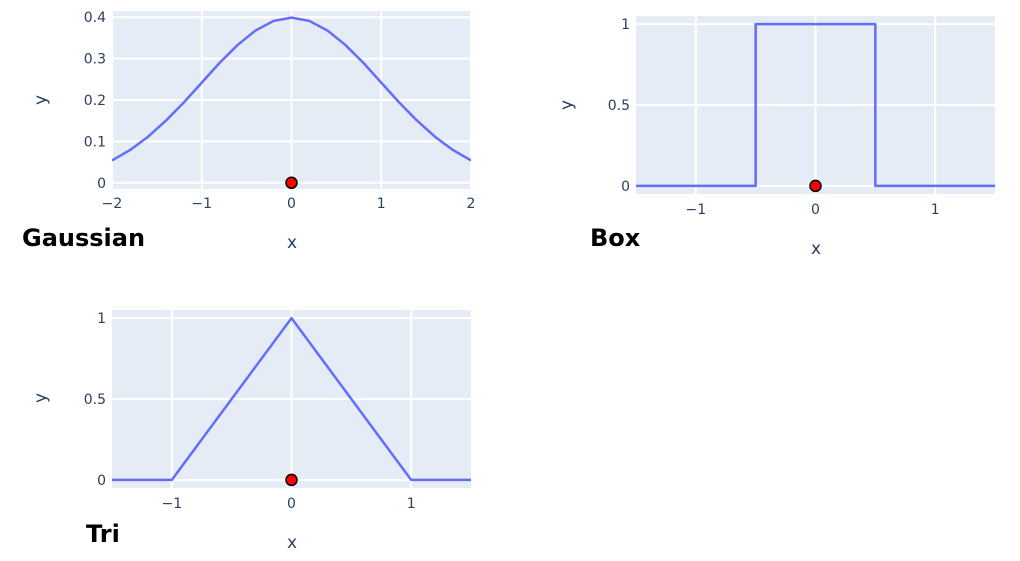 The width and height of the screenshot is (1020, 561). I want to click on subplot-title: Tri, so click(103, 534).